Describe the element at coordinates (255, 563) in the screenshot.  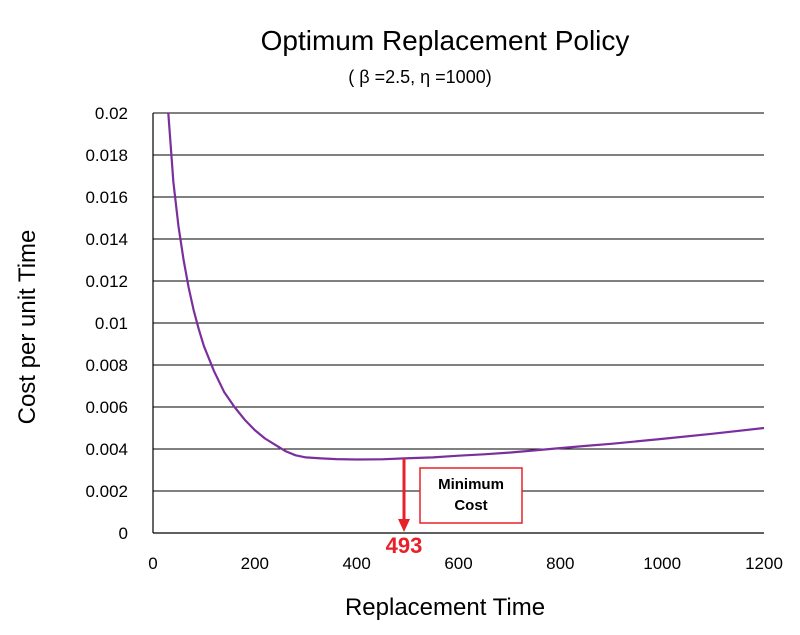
I see `x-tick-label: 200` at that location.